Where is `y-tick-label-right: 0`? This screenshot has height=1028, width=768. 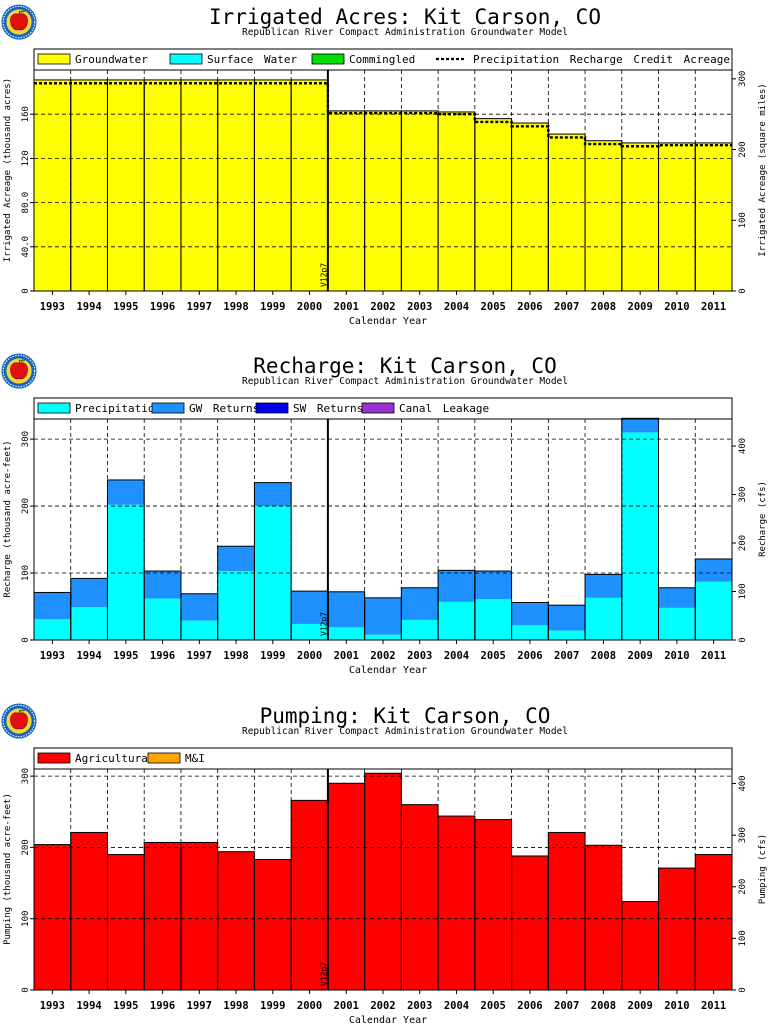
y-tick-label-right: 0 is located at coordinates (743, 290).